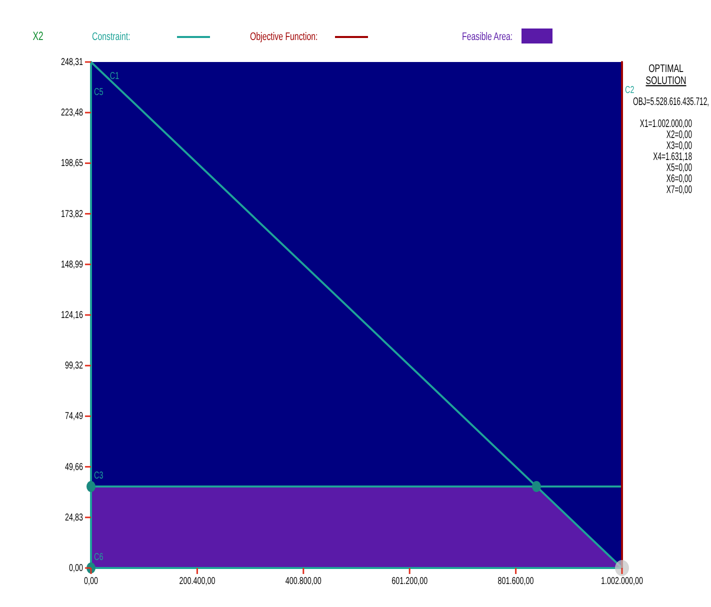 The image size is (711, 607). Describe the element at coordinates (115, 76) in the screenshot. I see `annotation: C1` at that location.